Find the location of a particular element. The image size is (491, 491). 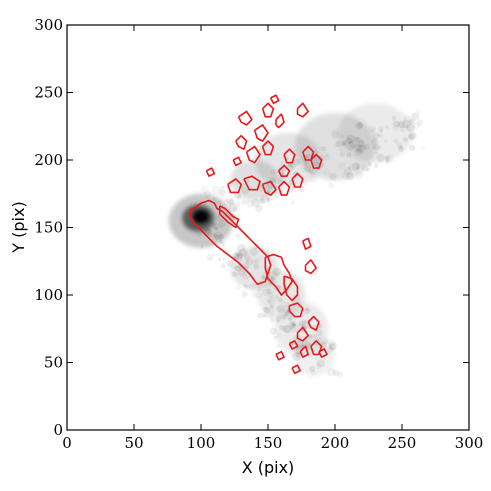

x-tick-label: 0 is located at coordinates (67, 443).